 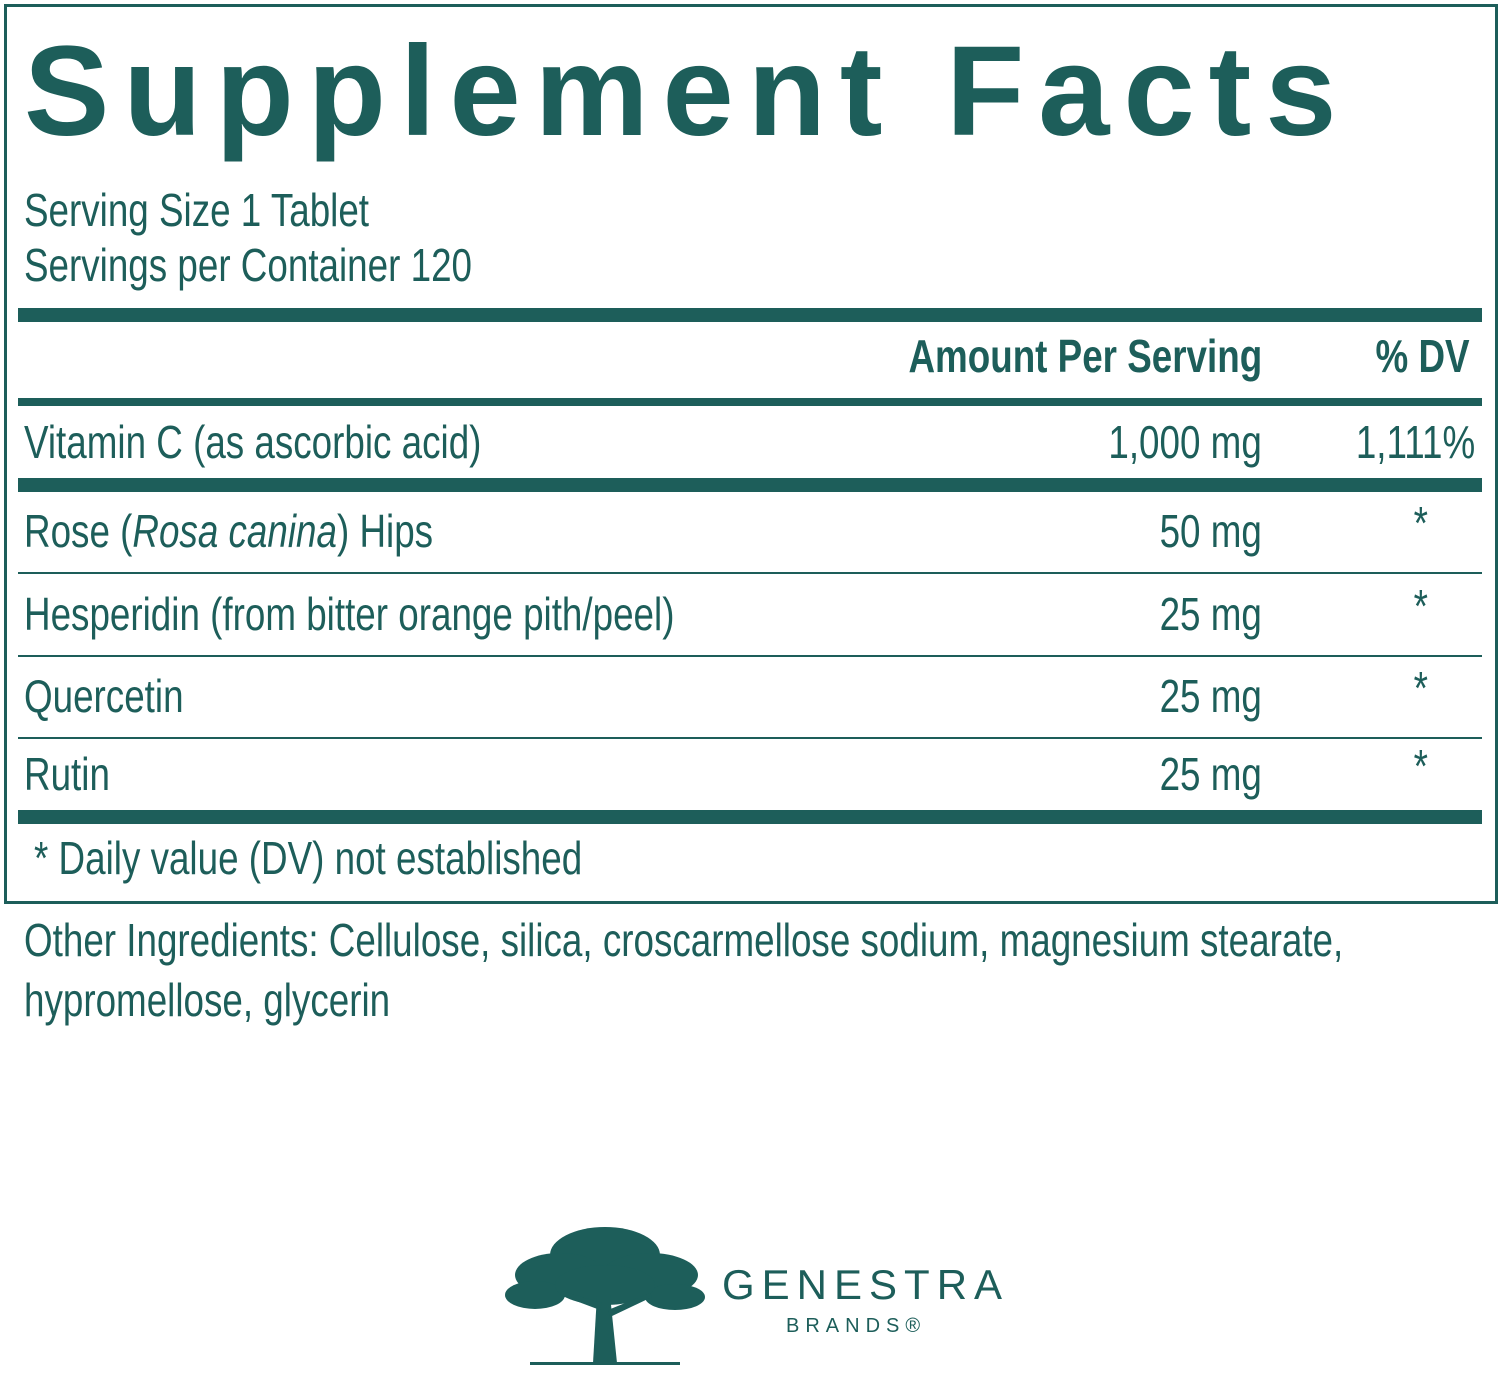 What do you see at coordinates (308, 858) in the screenshot?
I see `footnote: * Daily value (DV) not established` at bounding box center [308, 858].